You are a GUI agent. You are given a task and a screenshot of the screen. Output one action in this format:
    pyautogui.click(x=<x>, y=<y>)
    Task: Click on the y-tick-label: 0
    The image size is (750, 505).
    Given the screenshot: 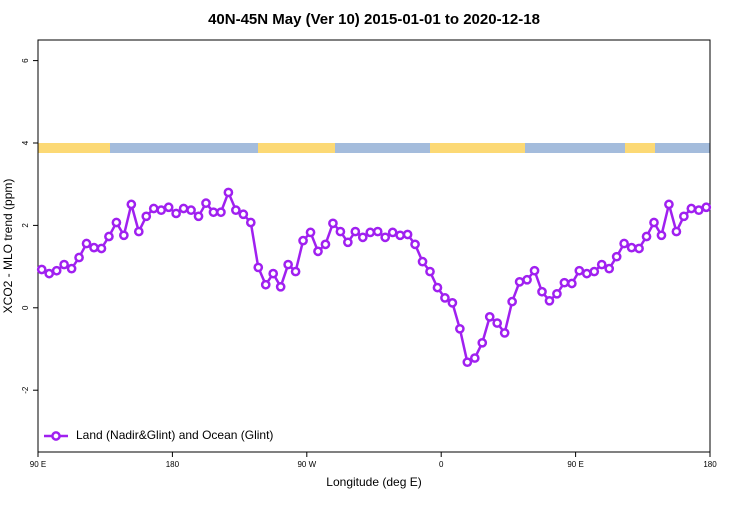 What is the action you would take?
    pyautogui.click(x=25, y=307)
    